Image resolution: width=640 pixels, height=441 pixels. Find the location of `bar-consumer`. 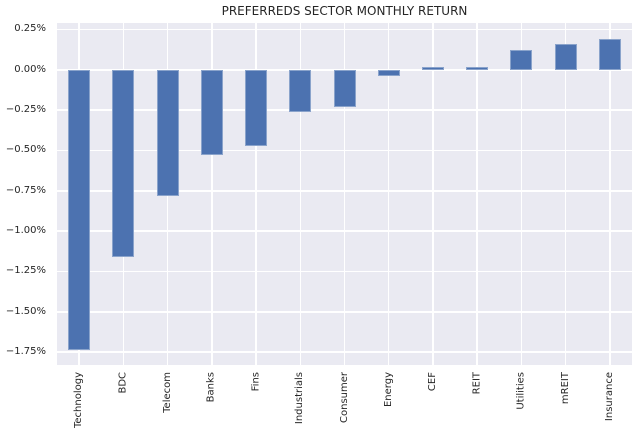

bar-consumer is located at coordinates (344, 88).